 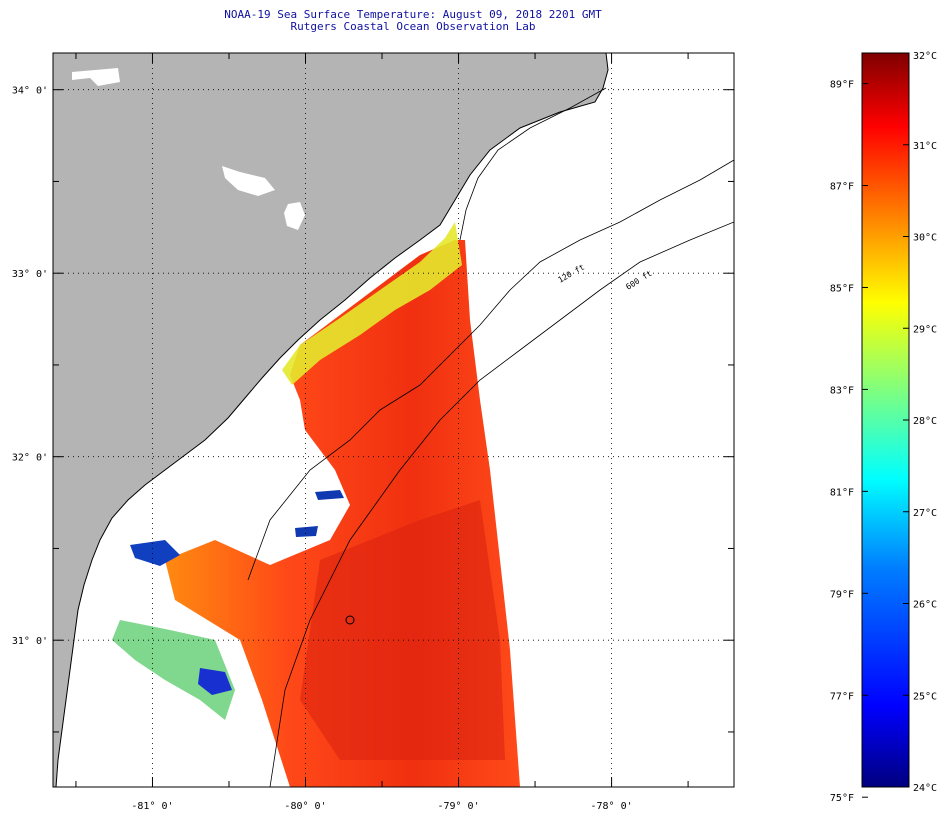 I want to click on lat-label: 31° 0', so click(x=30, y=641).